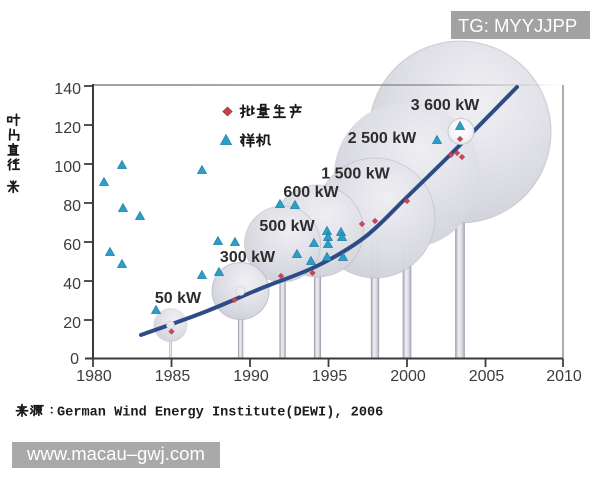  Describe the element at coordinates (173, 376) in the screenshot. I see `svg-text: 1985` at that location.